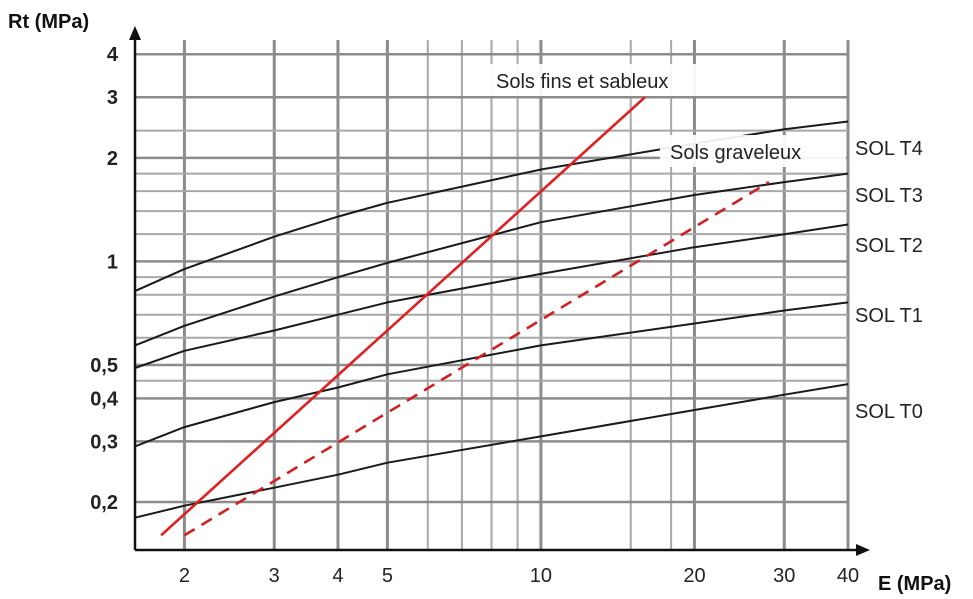 This screenshot has width=973, height=599. I want to click on x-tick-label-4: 10, so click(541, 576).